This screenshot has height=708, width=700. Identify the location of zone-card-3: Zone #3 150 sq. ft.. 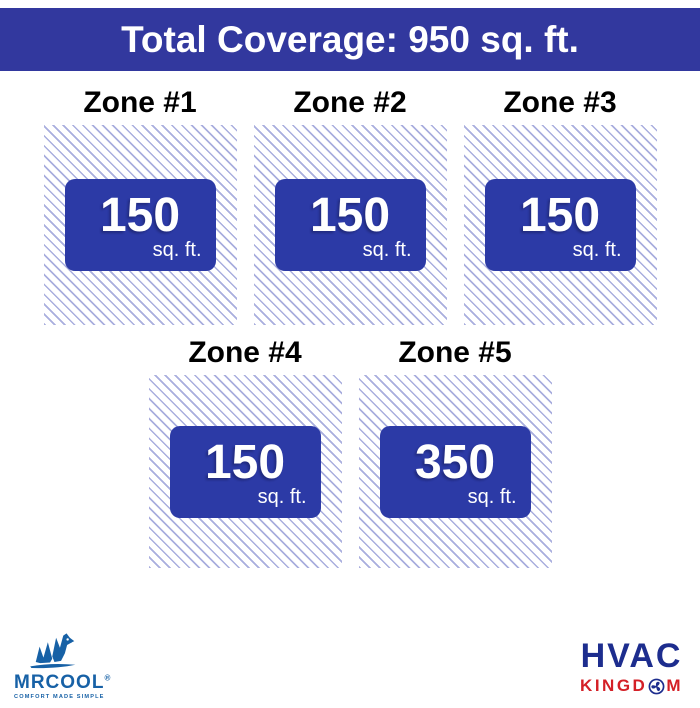
(560, 205).